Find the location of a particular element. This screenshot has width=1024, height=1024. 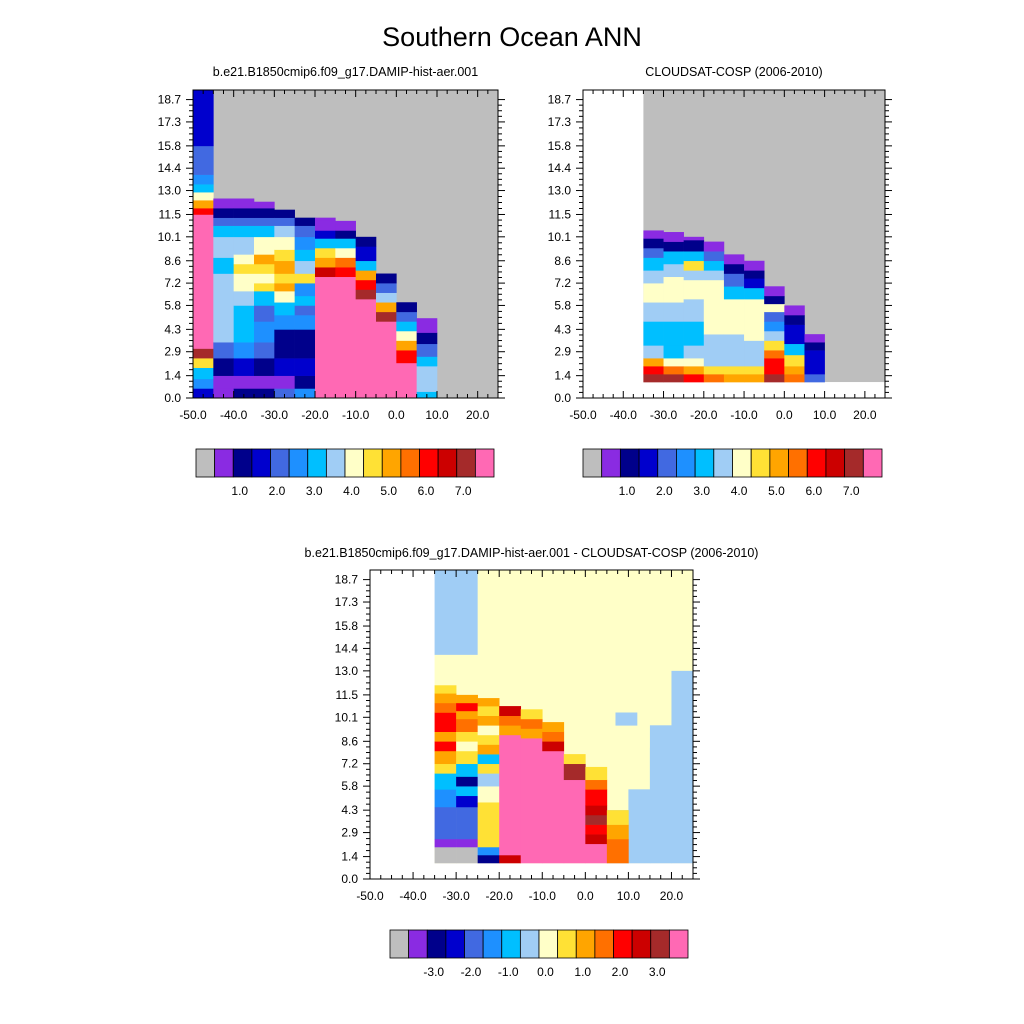

y-tick-label: 14.4 is located at coordinates (347, 648).